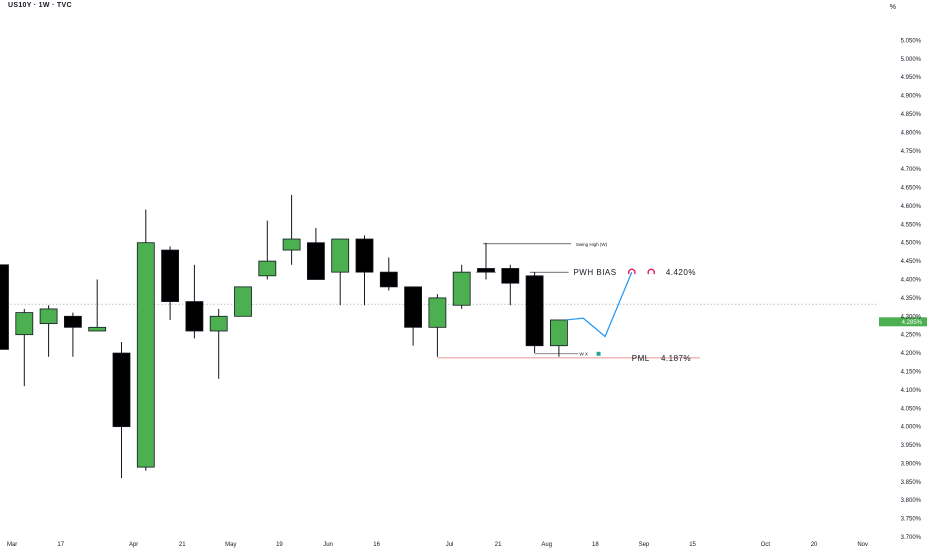 This screenshot has width=932, height=550. What do you see at coordinates (911, 244) in the screenshot?
I see `y-tick-label: 4.500%` at bounding box center [911, 244].